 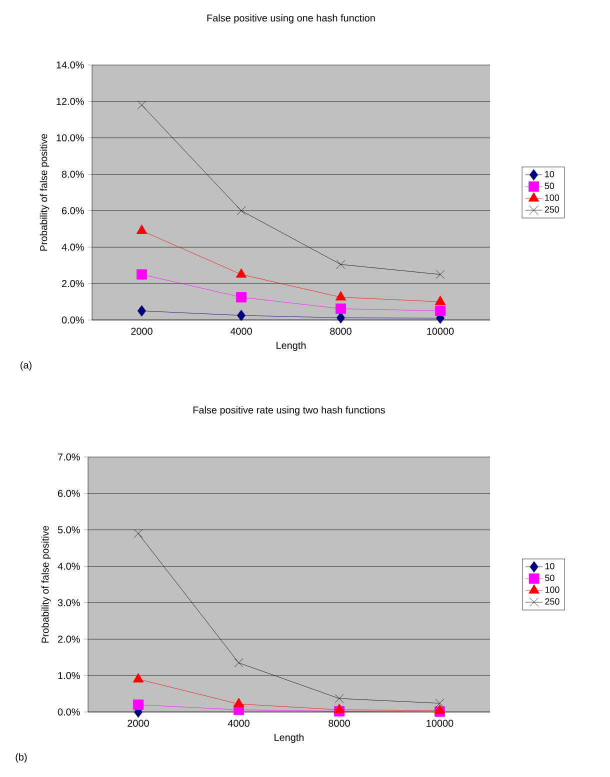 What do you see at coordinates (69, 602) in the screenshot?
I see `y-tick-label: 3.0%` at bounding box center [69, 602].